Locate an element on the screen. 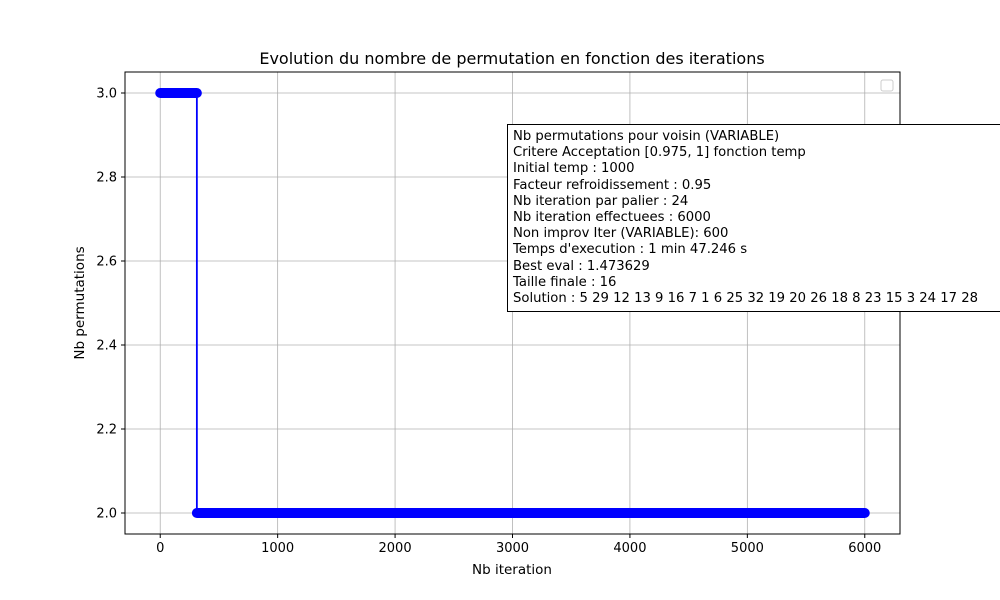 This screenshot has height=600, width=1000. x-tick-label: 3000 is located at coordinates (512, 548).